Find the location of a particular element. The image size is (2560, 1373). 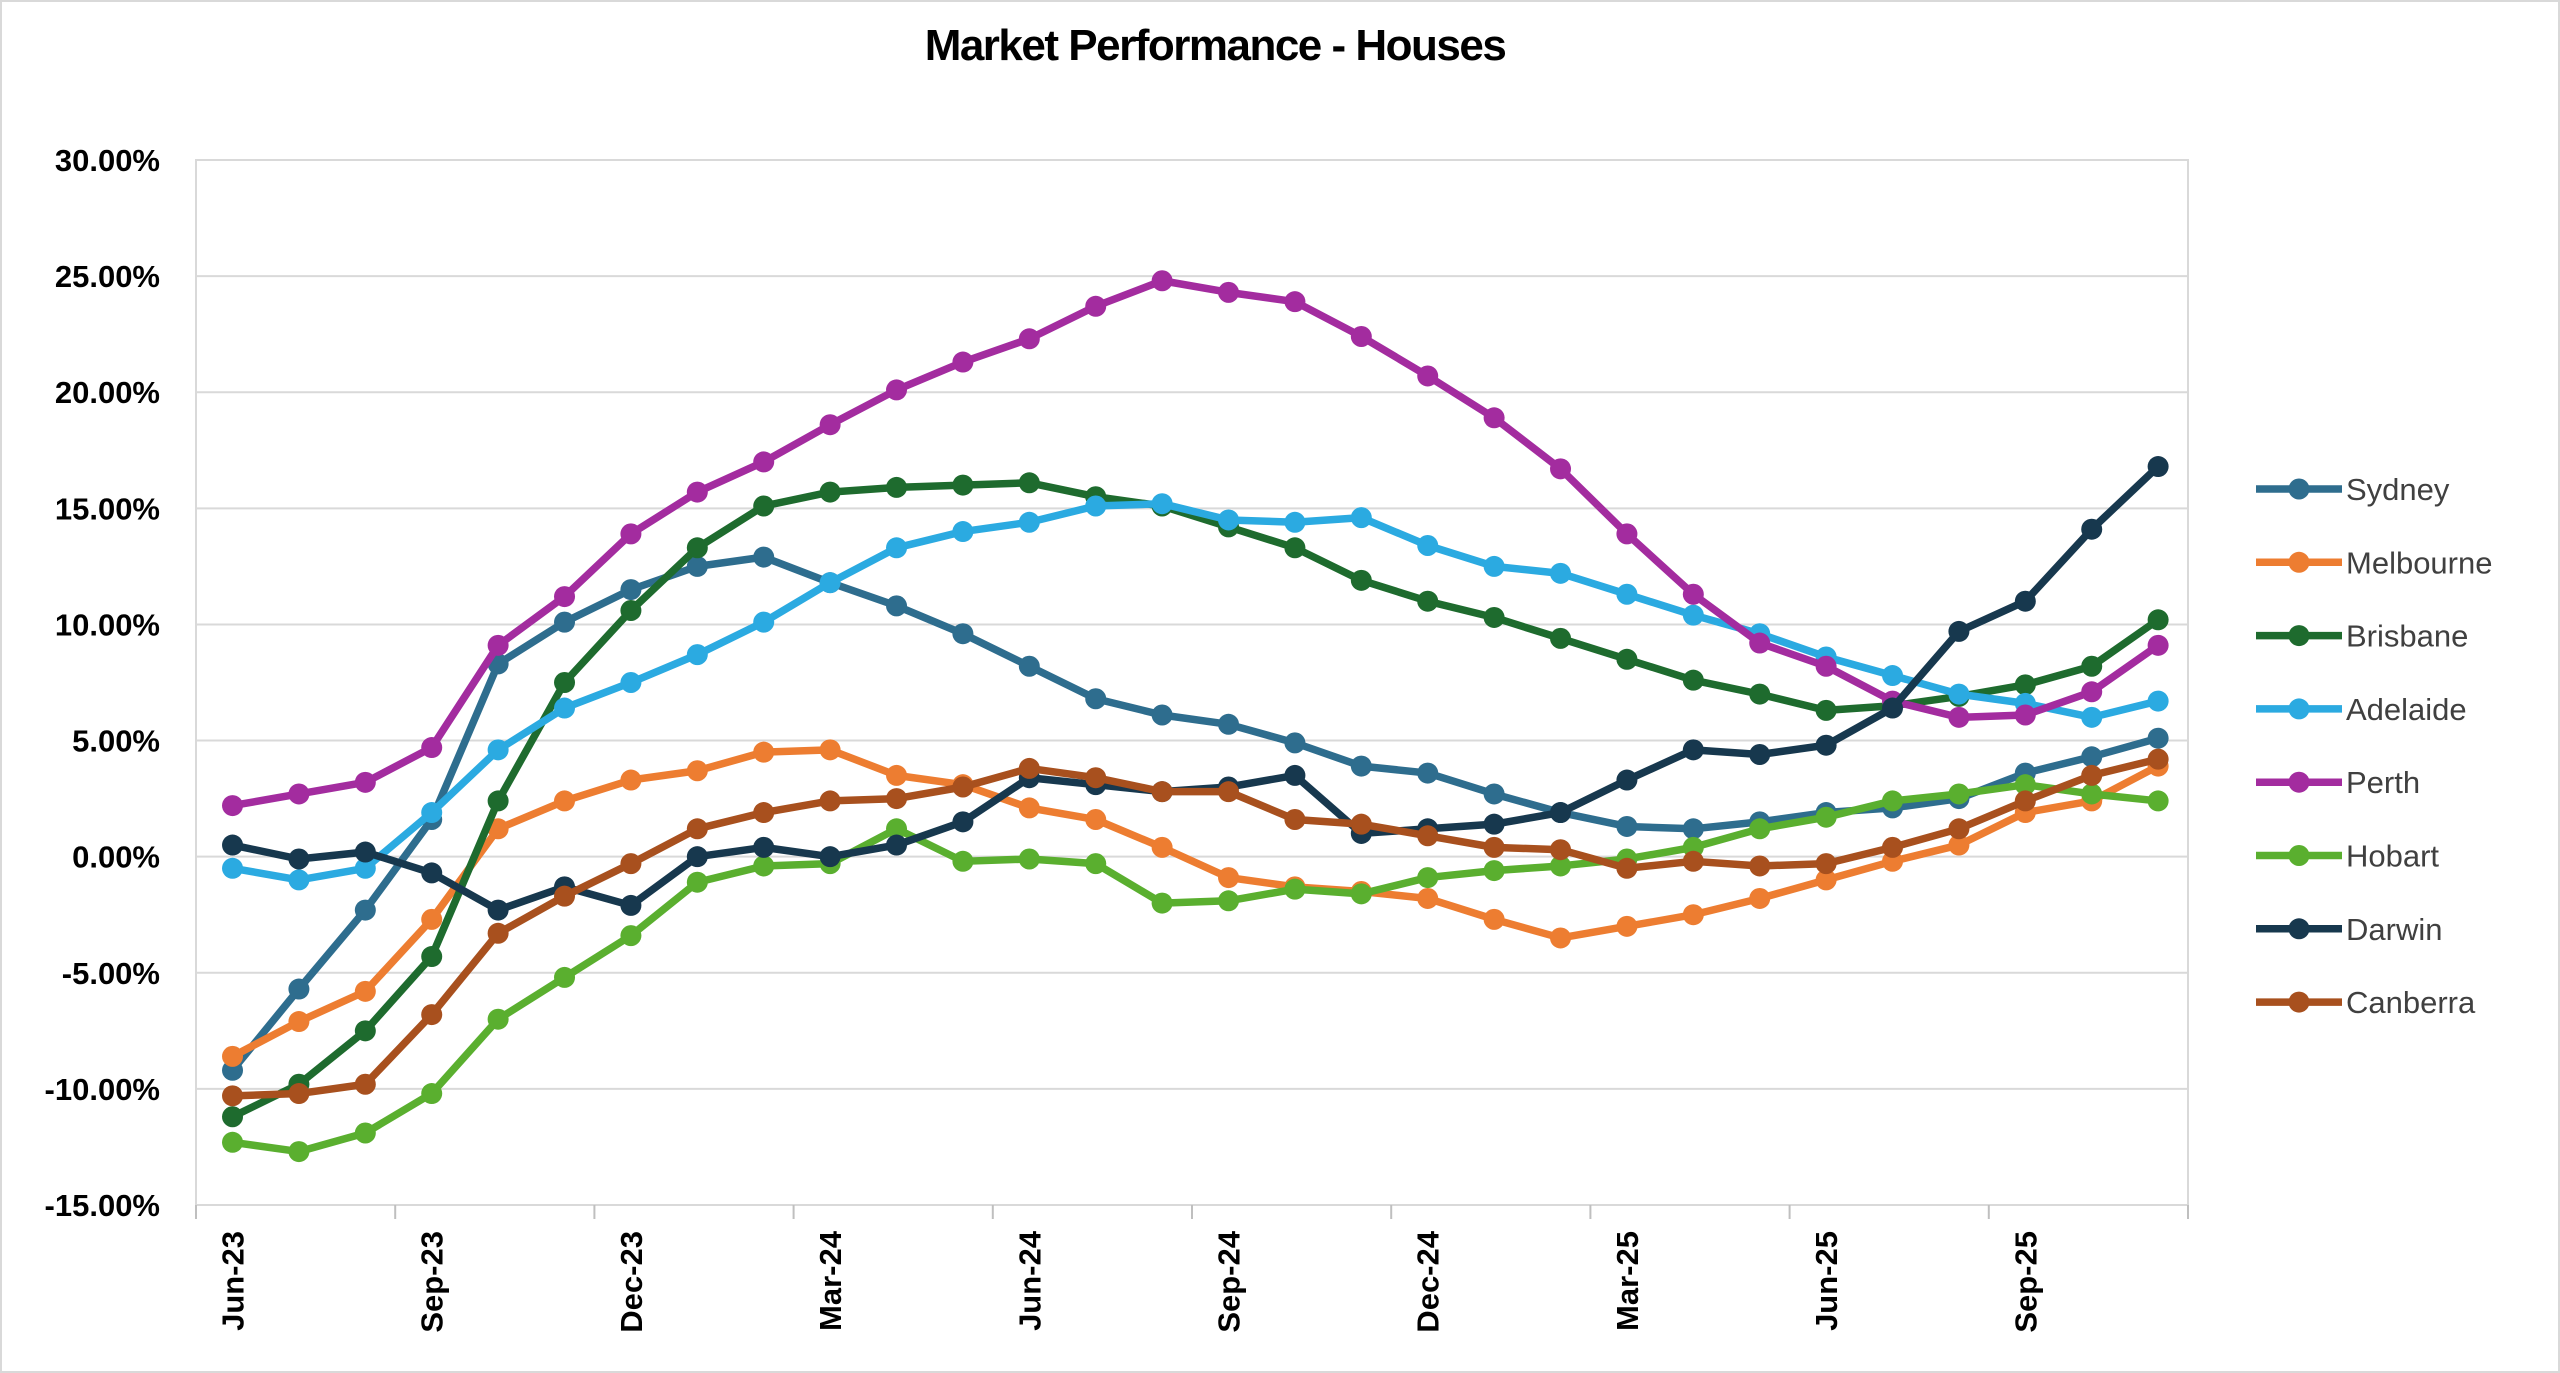

legend-item-darwin: Darwin is located at coordinates (2349, 929).